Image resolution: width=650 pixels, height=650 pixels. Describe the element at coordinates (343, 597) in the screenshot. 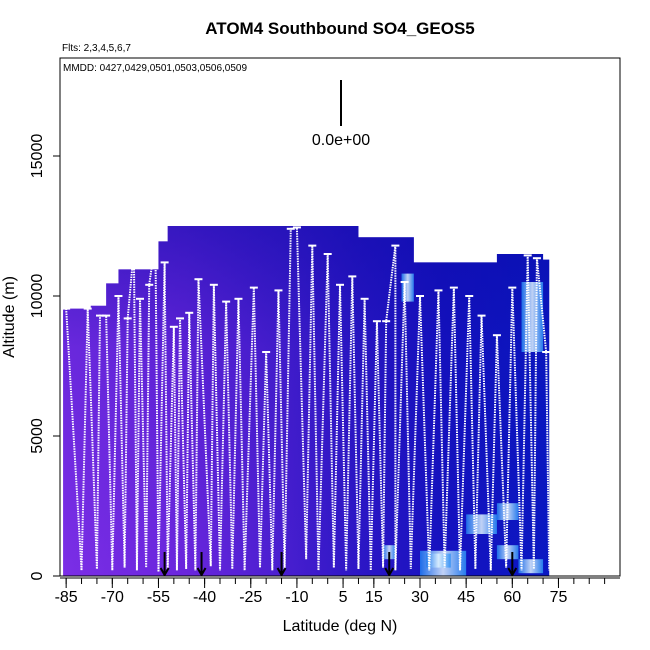

I see `x-tick-label: 5` at that location.